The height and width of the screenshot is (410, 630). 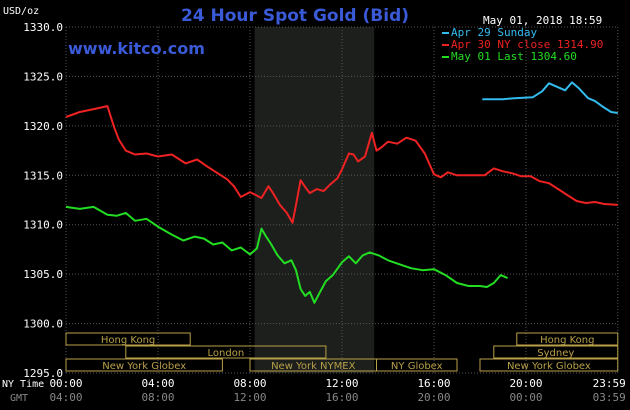 I want to click on legend-entry: Apr 29 Sunday, so click(x=494, y=32).